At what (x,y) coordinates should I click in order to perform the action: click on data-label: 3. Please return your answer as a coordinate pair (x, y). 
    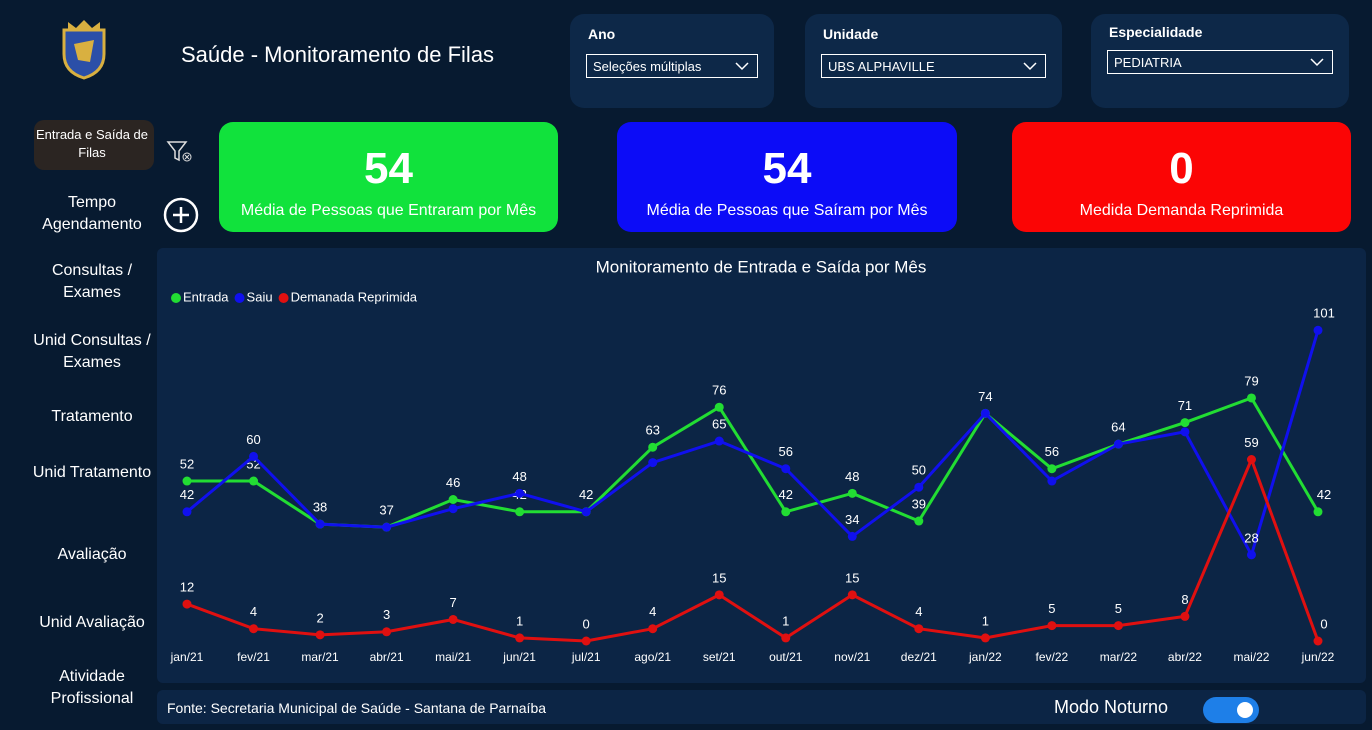
    Looking at the image, I should click on (386, 614).